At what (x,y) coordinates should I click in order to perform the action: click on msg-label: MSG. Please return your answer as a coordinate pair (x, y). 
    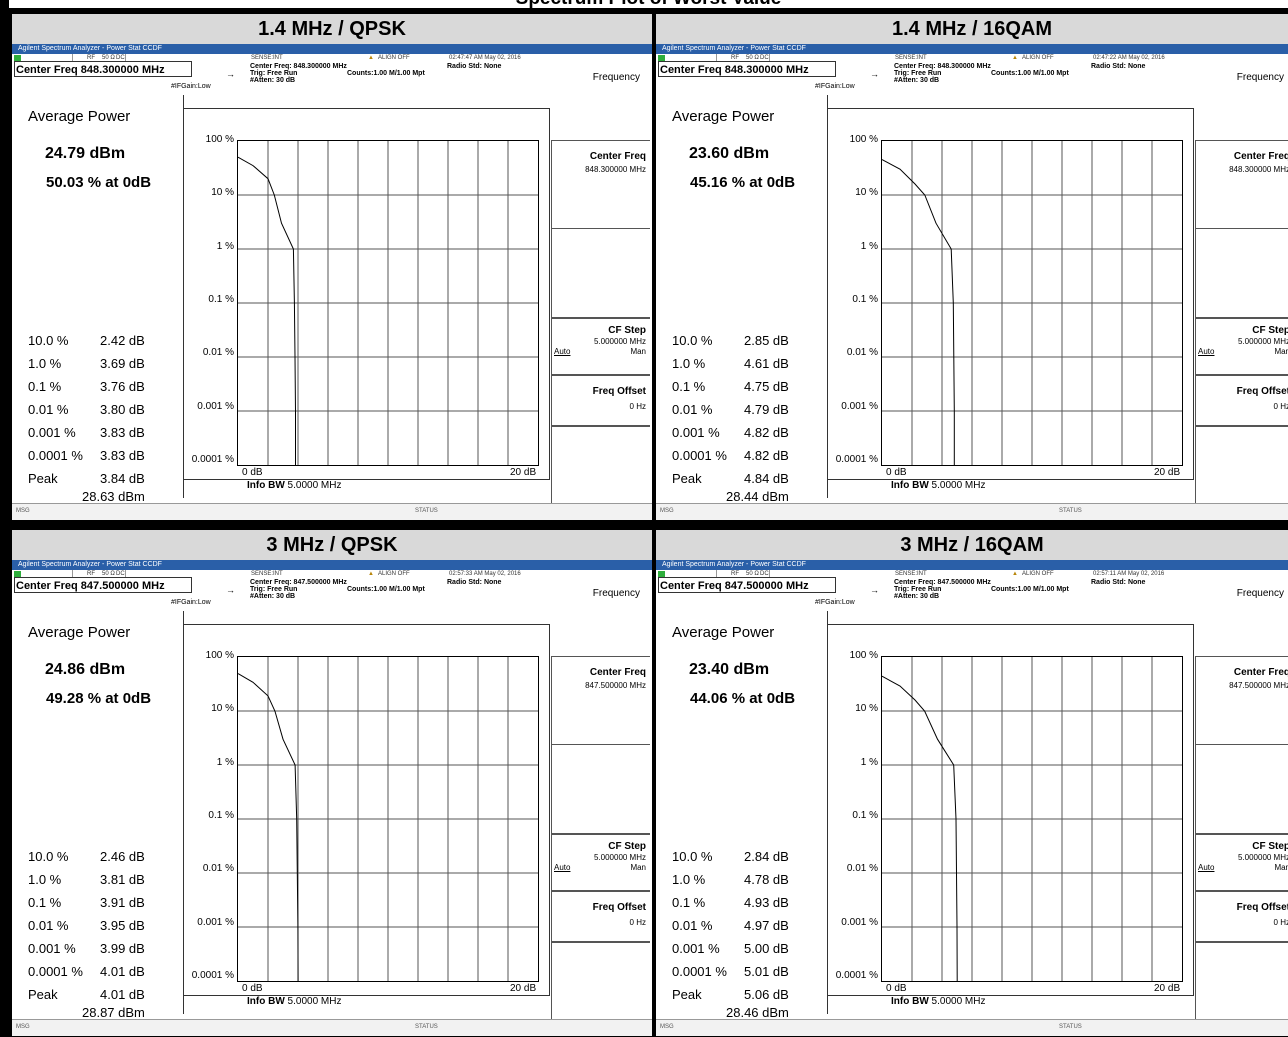
    Looking at the image, I should click on (23, 1027).